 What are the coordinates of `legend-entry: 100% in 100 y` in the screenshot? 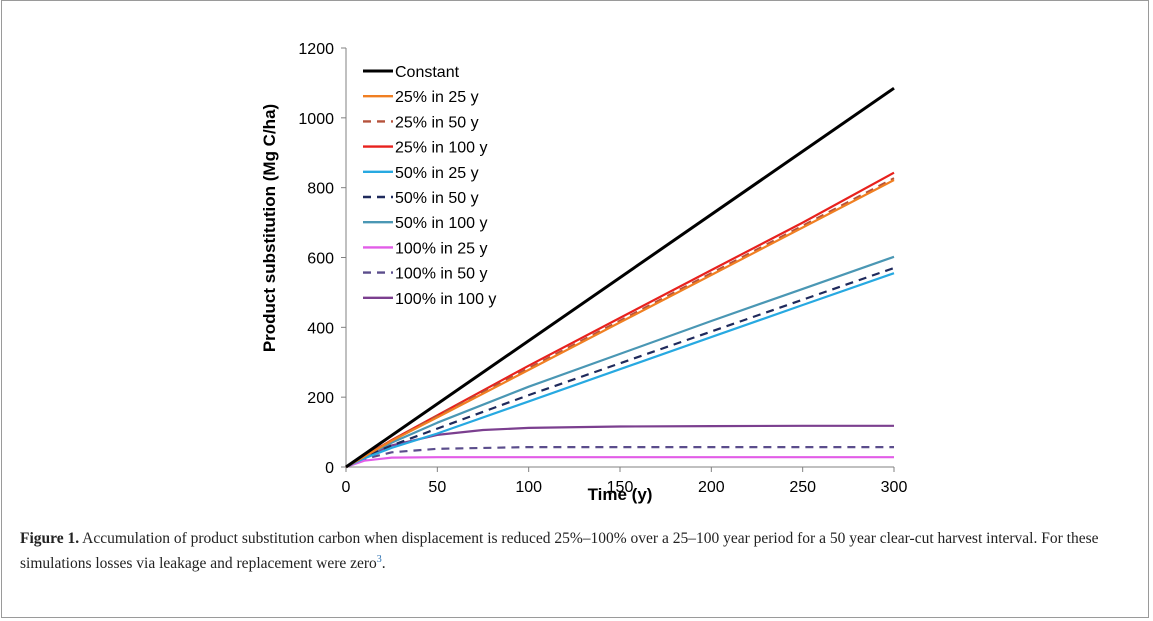 It's located at (445, 299).